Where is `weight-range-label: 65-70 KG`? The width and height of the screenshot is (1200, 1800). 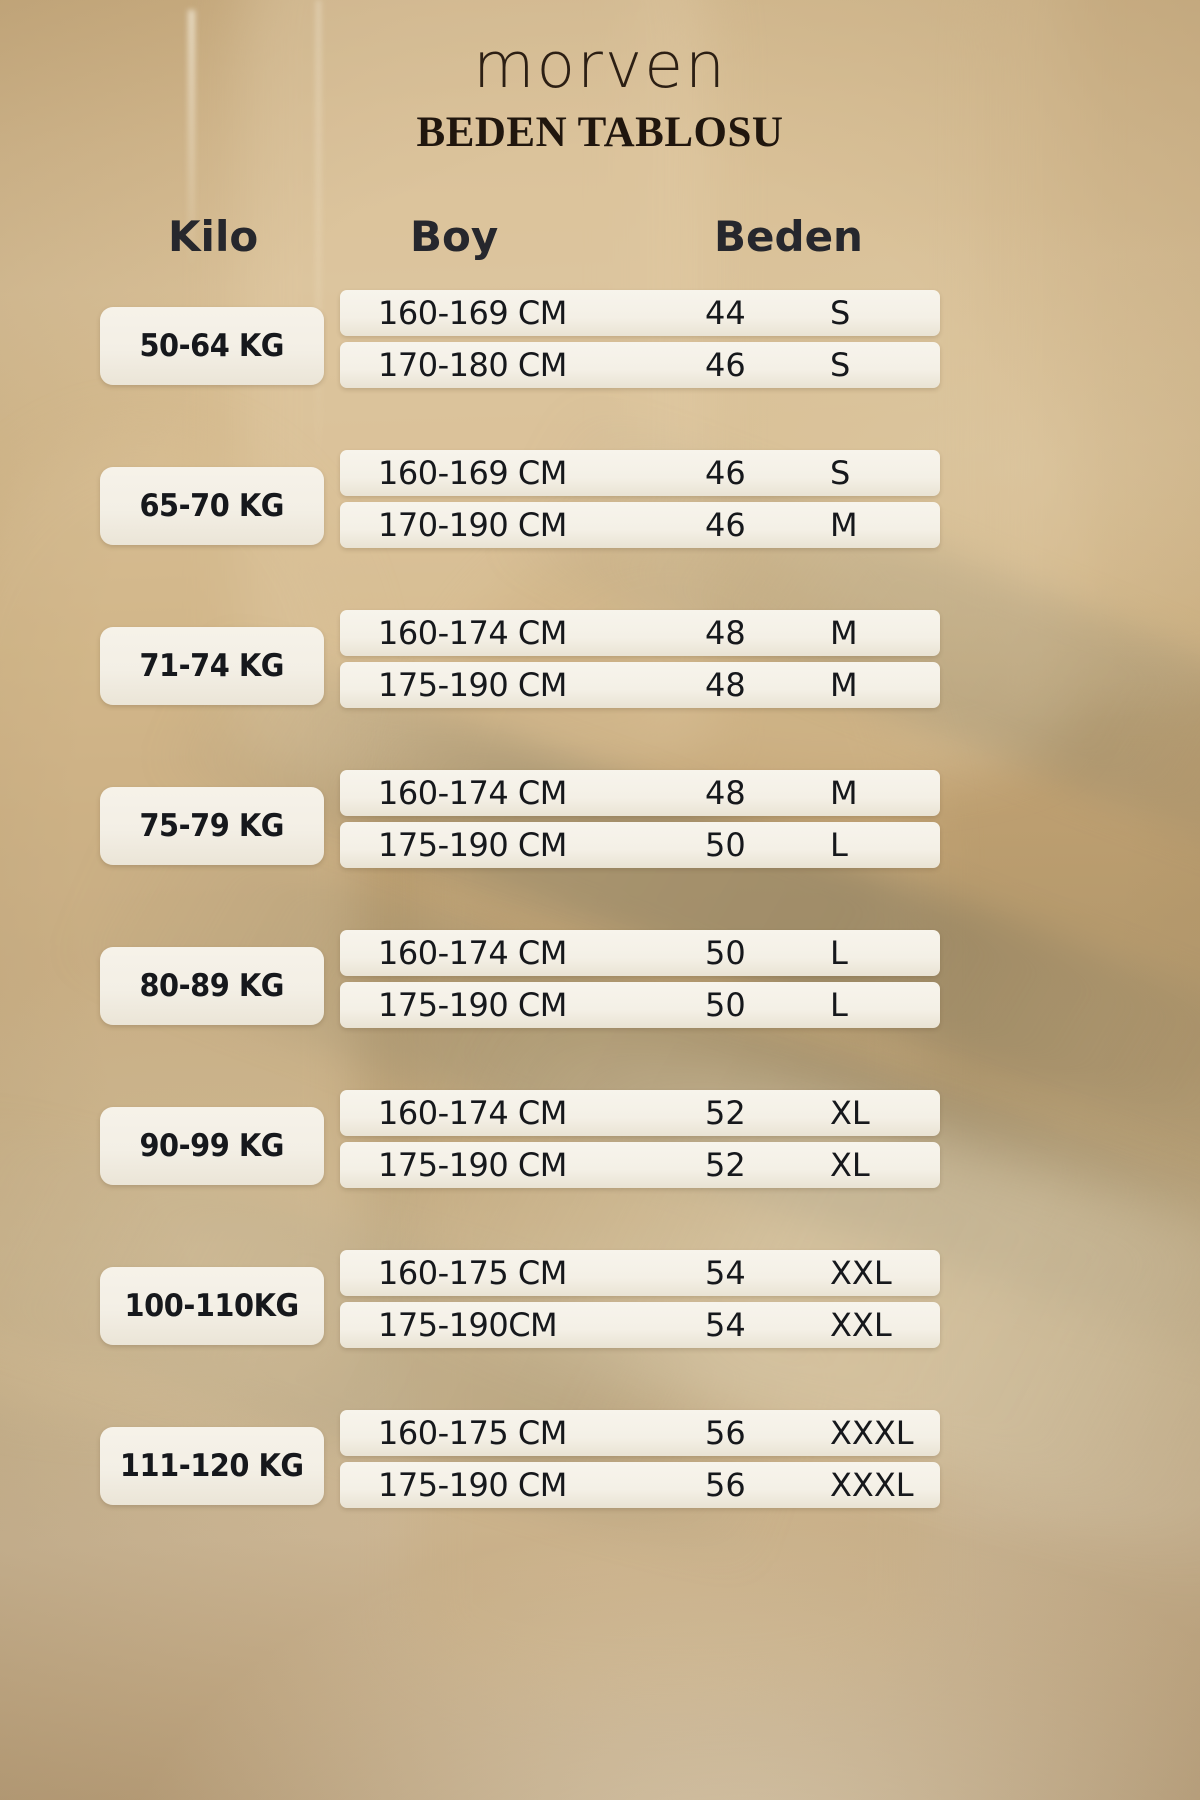 weight-range-label: 65-70 KG is located at coordinates (212, 506).